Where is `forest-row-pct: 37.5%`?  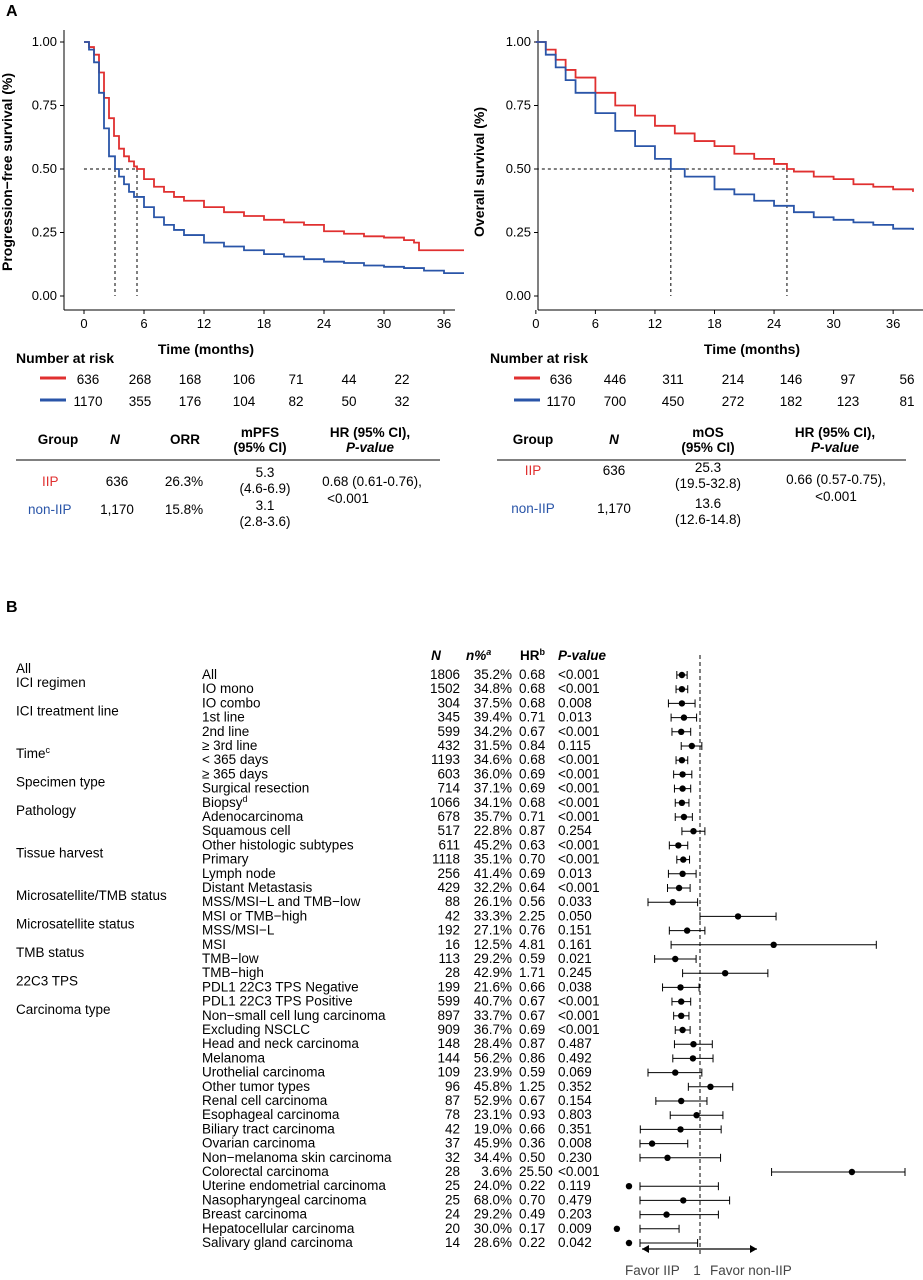 forest-row-pct: 37.5% is located at coordinates (493, 702).